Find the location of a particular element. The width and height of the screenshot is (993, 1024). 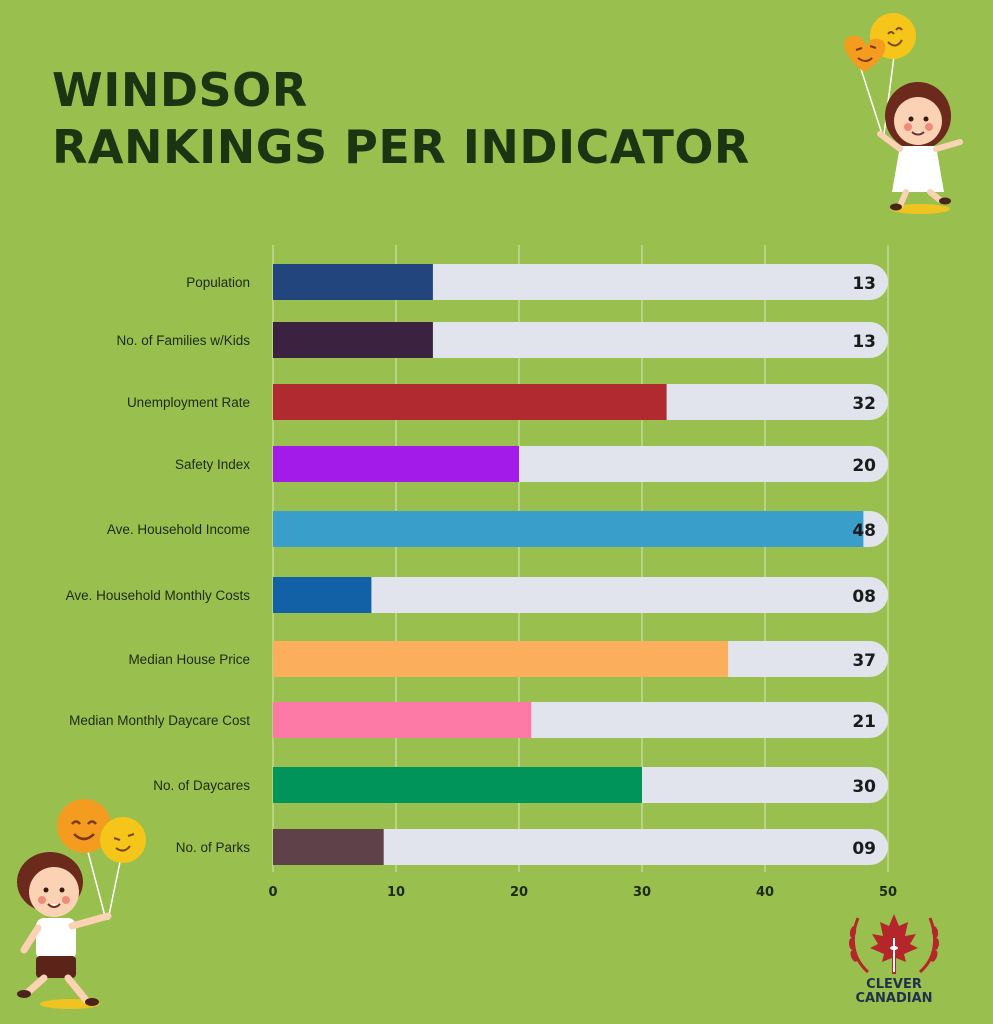

title-line-2: RANKINGS PER INDICATOR is located at coordinates (401, 147).